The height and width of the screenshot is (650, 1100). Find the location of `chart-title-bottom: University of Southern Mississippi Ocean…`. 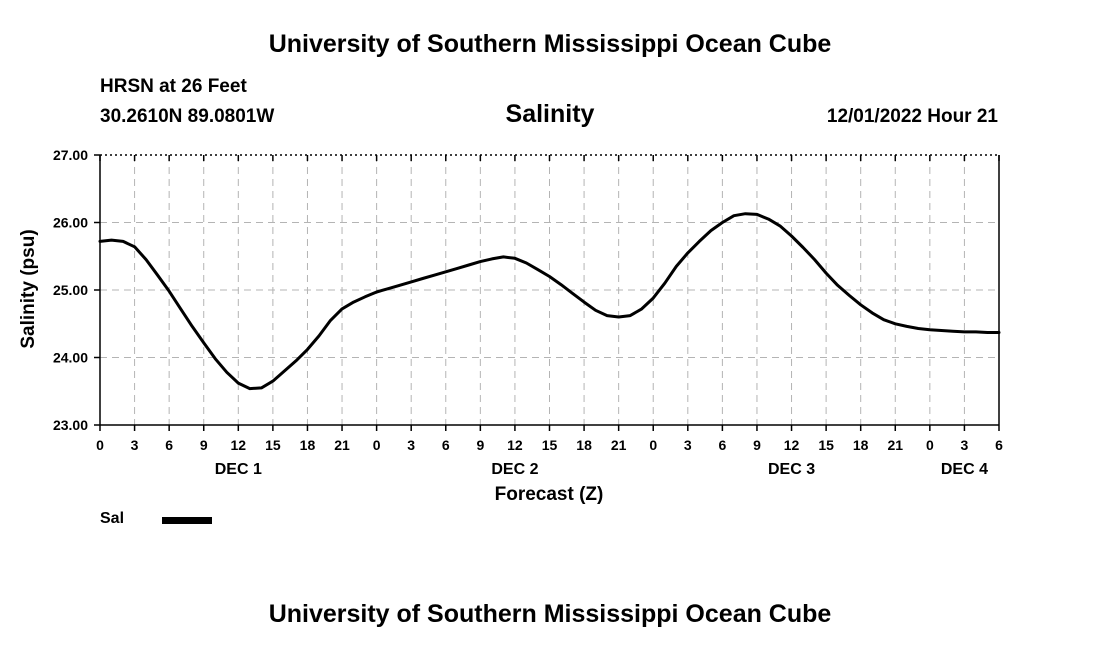

chart-title-bottom: University of Southern Mississippi Ocean… is located at coordinates (550, 614).